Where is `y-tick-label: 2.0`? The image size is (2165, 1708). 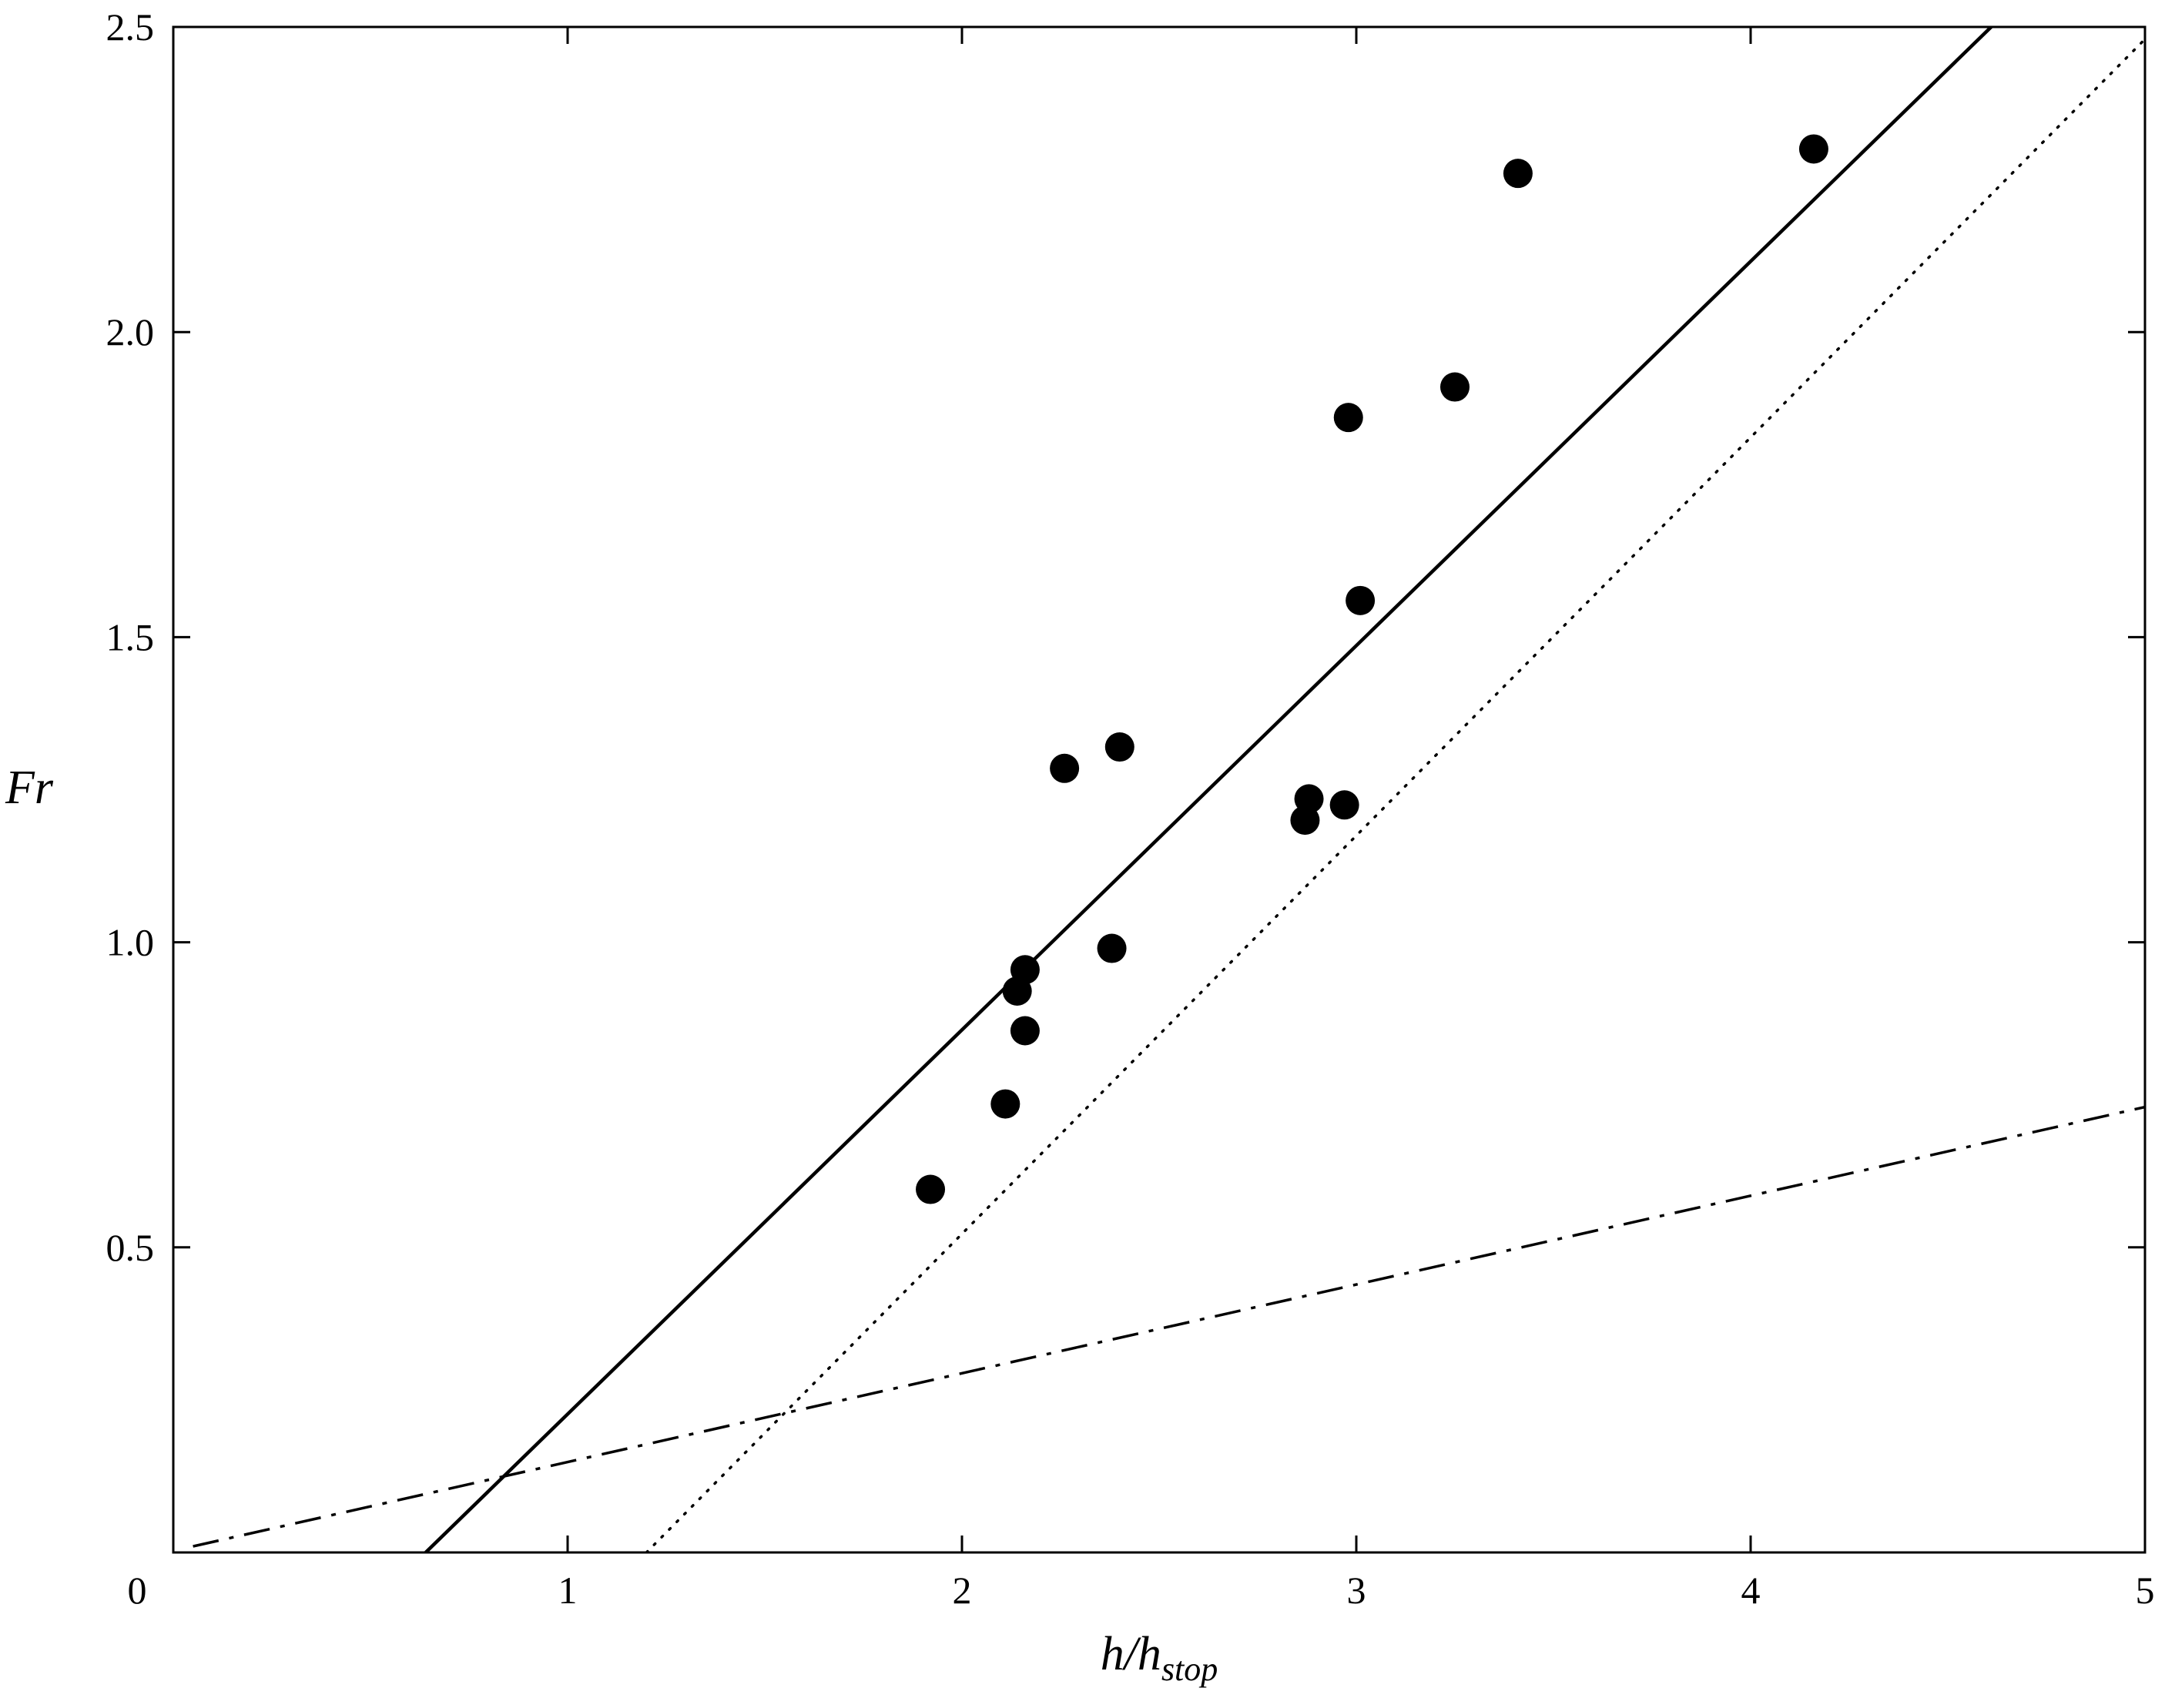
y-tick-label: 2.0 is located at coordinates (130, 331).